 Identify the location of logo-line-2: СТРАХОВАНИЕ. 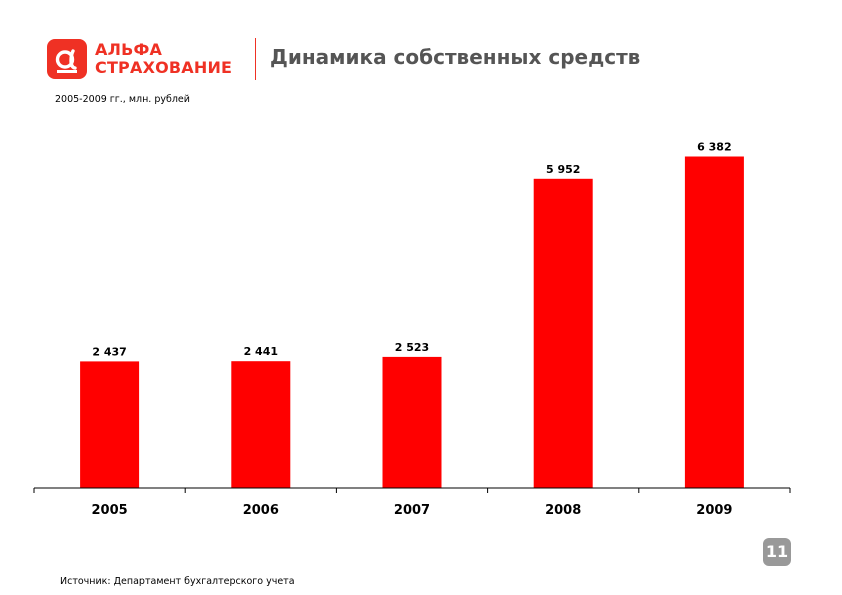
(164, 67).